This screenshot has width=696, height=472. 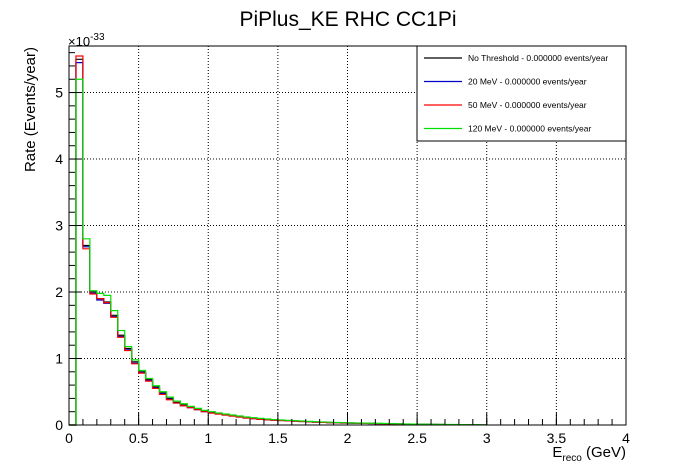 What do you see at coordinates (59, 292) in the screenshot?
I see `y-tick-label: 2` at bounding box center [59, 292].